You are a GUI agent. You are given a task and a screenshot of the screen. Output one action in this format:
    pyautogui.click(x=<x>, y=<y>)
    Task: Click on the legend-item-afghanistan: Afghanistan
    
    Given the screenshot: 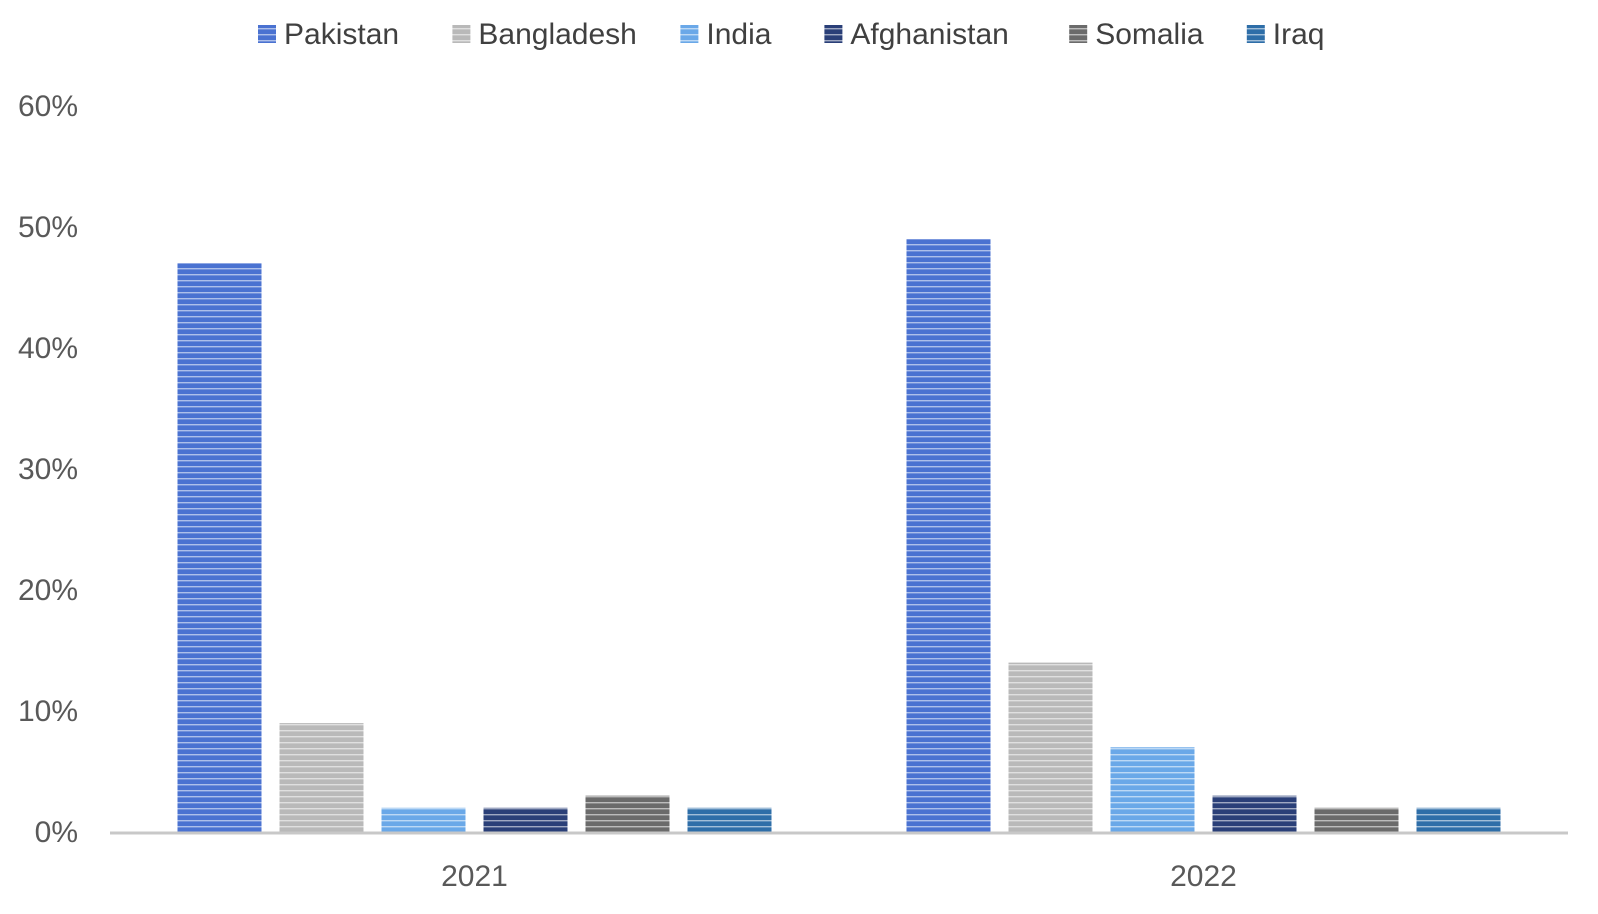 What is the action you would take?
    pyautogui.click(x=916, y=34)
    